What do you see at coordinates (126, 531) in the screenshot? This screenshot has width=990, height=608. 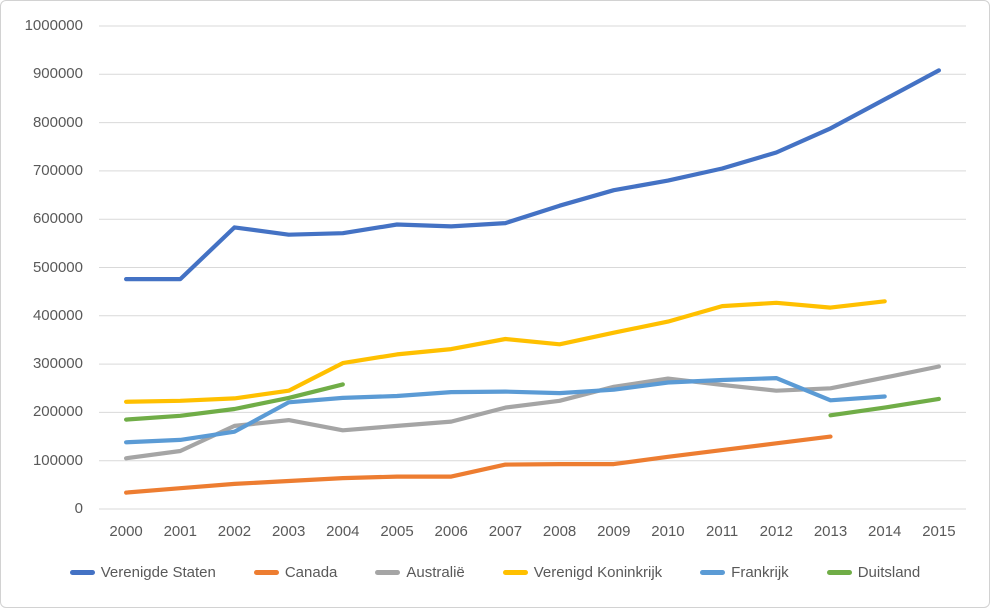 I see `x-tick-label: 2000` at bounding box center [126, 531].